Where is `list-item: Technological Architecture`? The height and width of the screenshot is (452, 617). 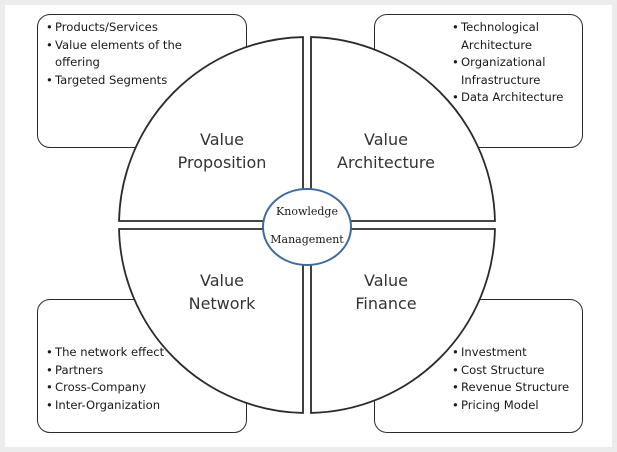
list-item: Technological Architecture is located at coordinates (516, 36).